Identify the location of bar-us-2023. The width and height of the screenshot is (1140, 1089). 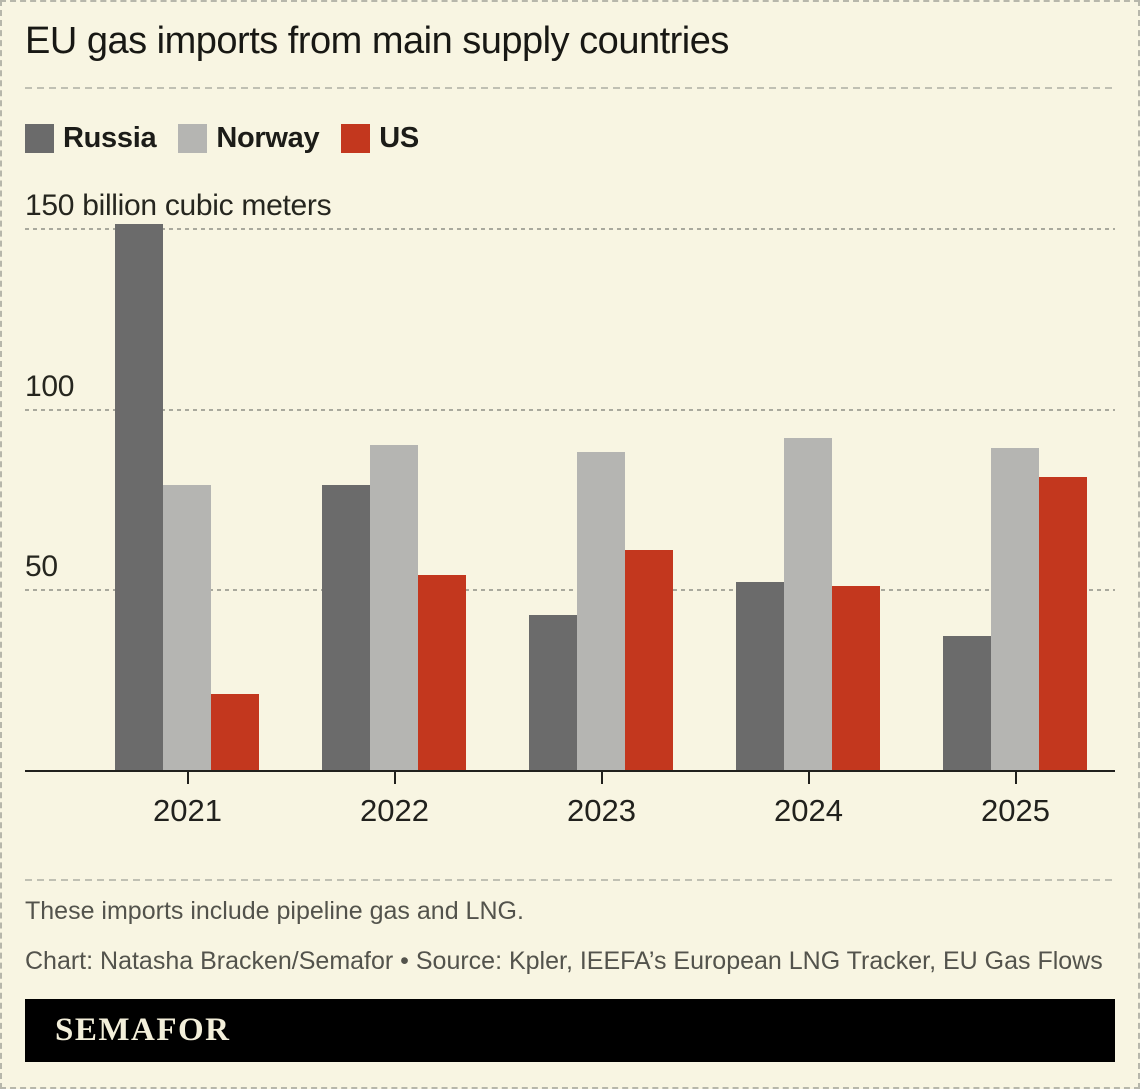
(649, 660).